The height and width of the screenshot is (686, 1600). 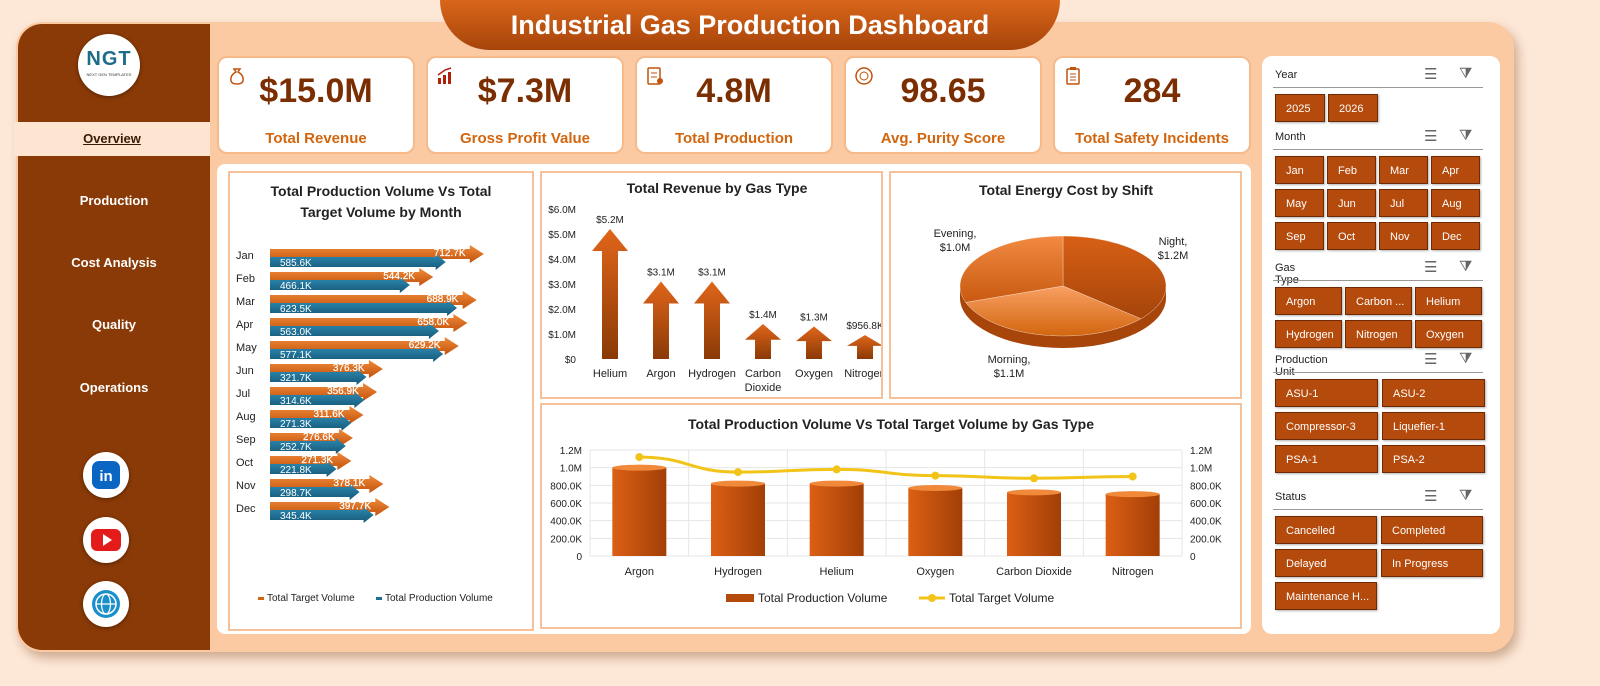 What do you see at coordinates (1308, 301) in the screenshot?
I see `slicer-item-gas-type: Argon` at bounding box center [1308, 301].